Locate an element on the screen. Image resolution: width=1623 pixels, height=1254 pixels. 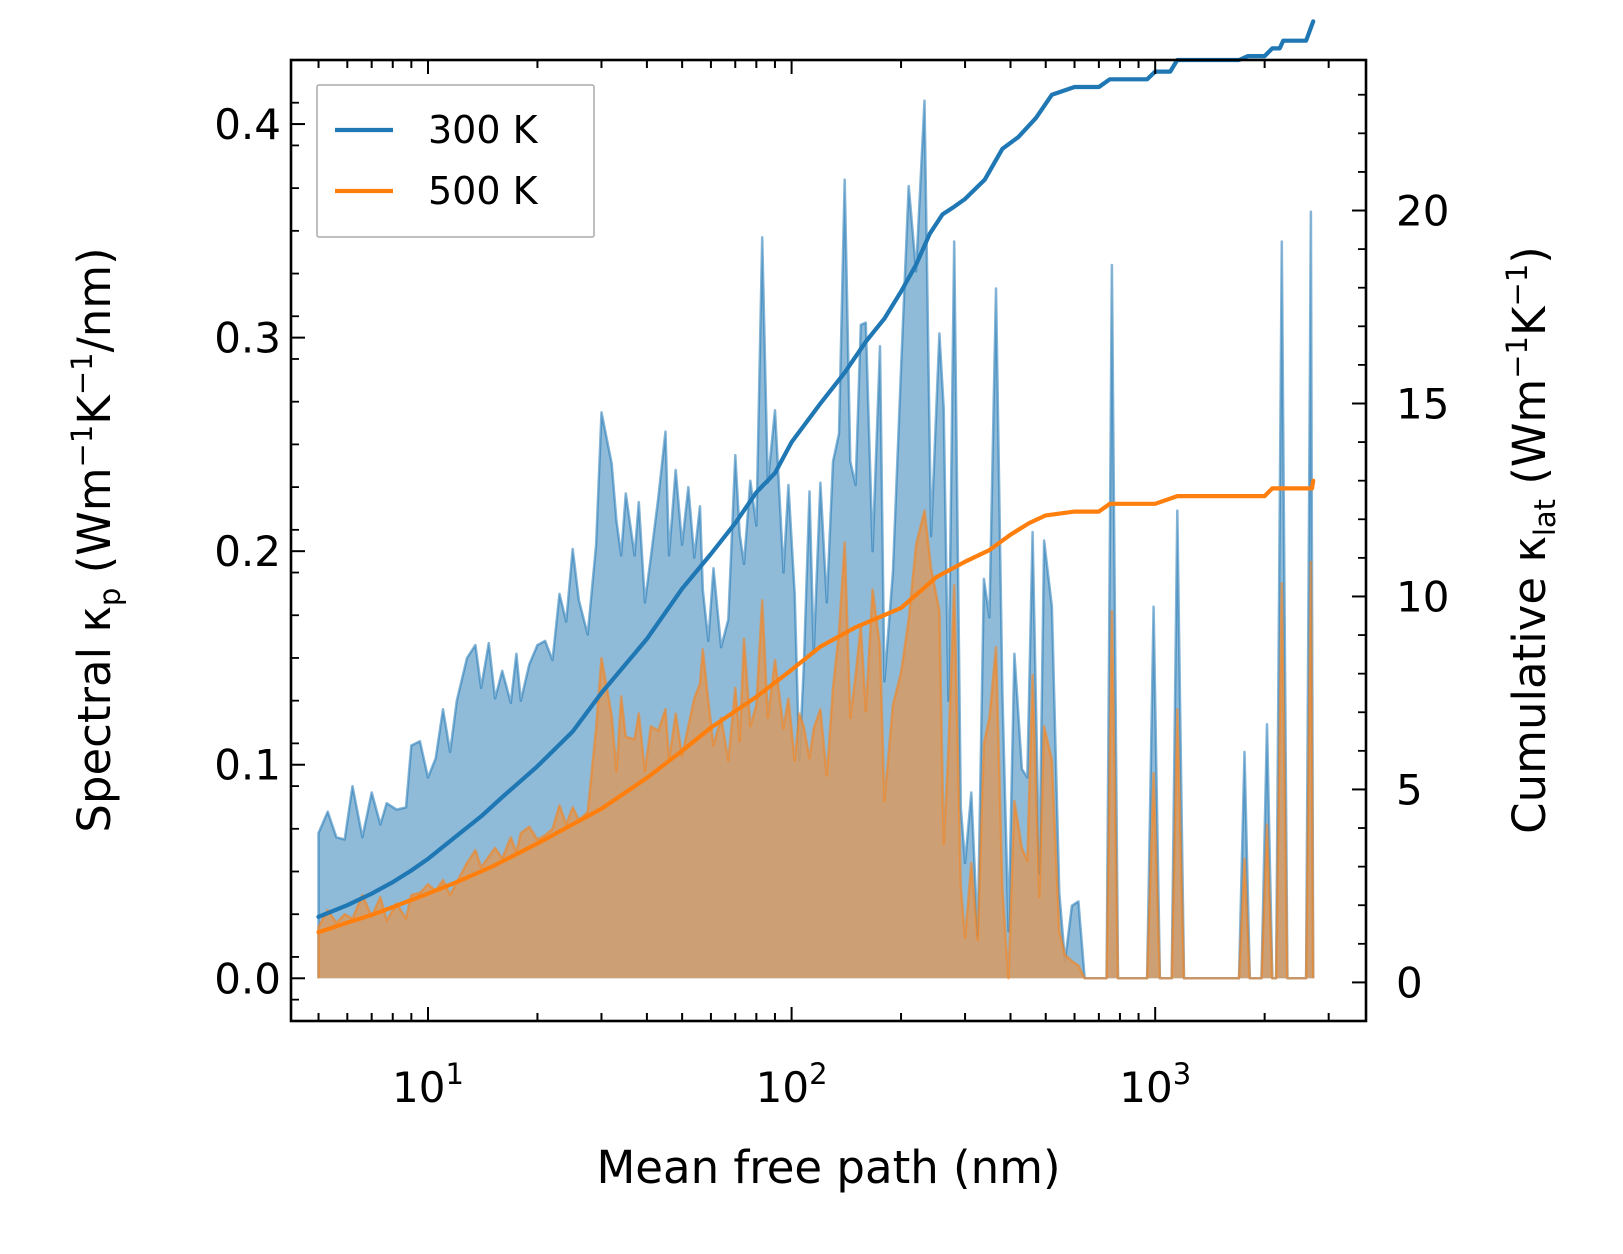
x-tick-label: 10³ is located at coordinates (1155, 1084).